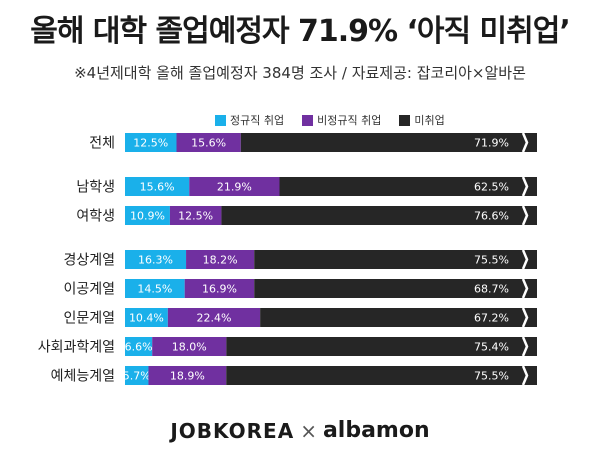 Image resolution: width=600 pixels, height=458 pixels. Describe the element at coordinates (257, 120) in the screenshot. I see `legend-label-regular: 정규직 취업` at that location.